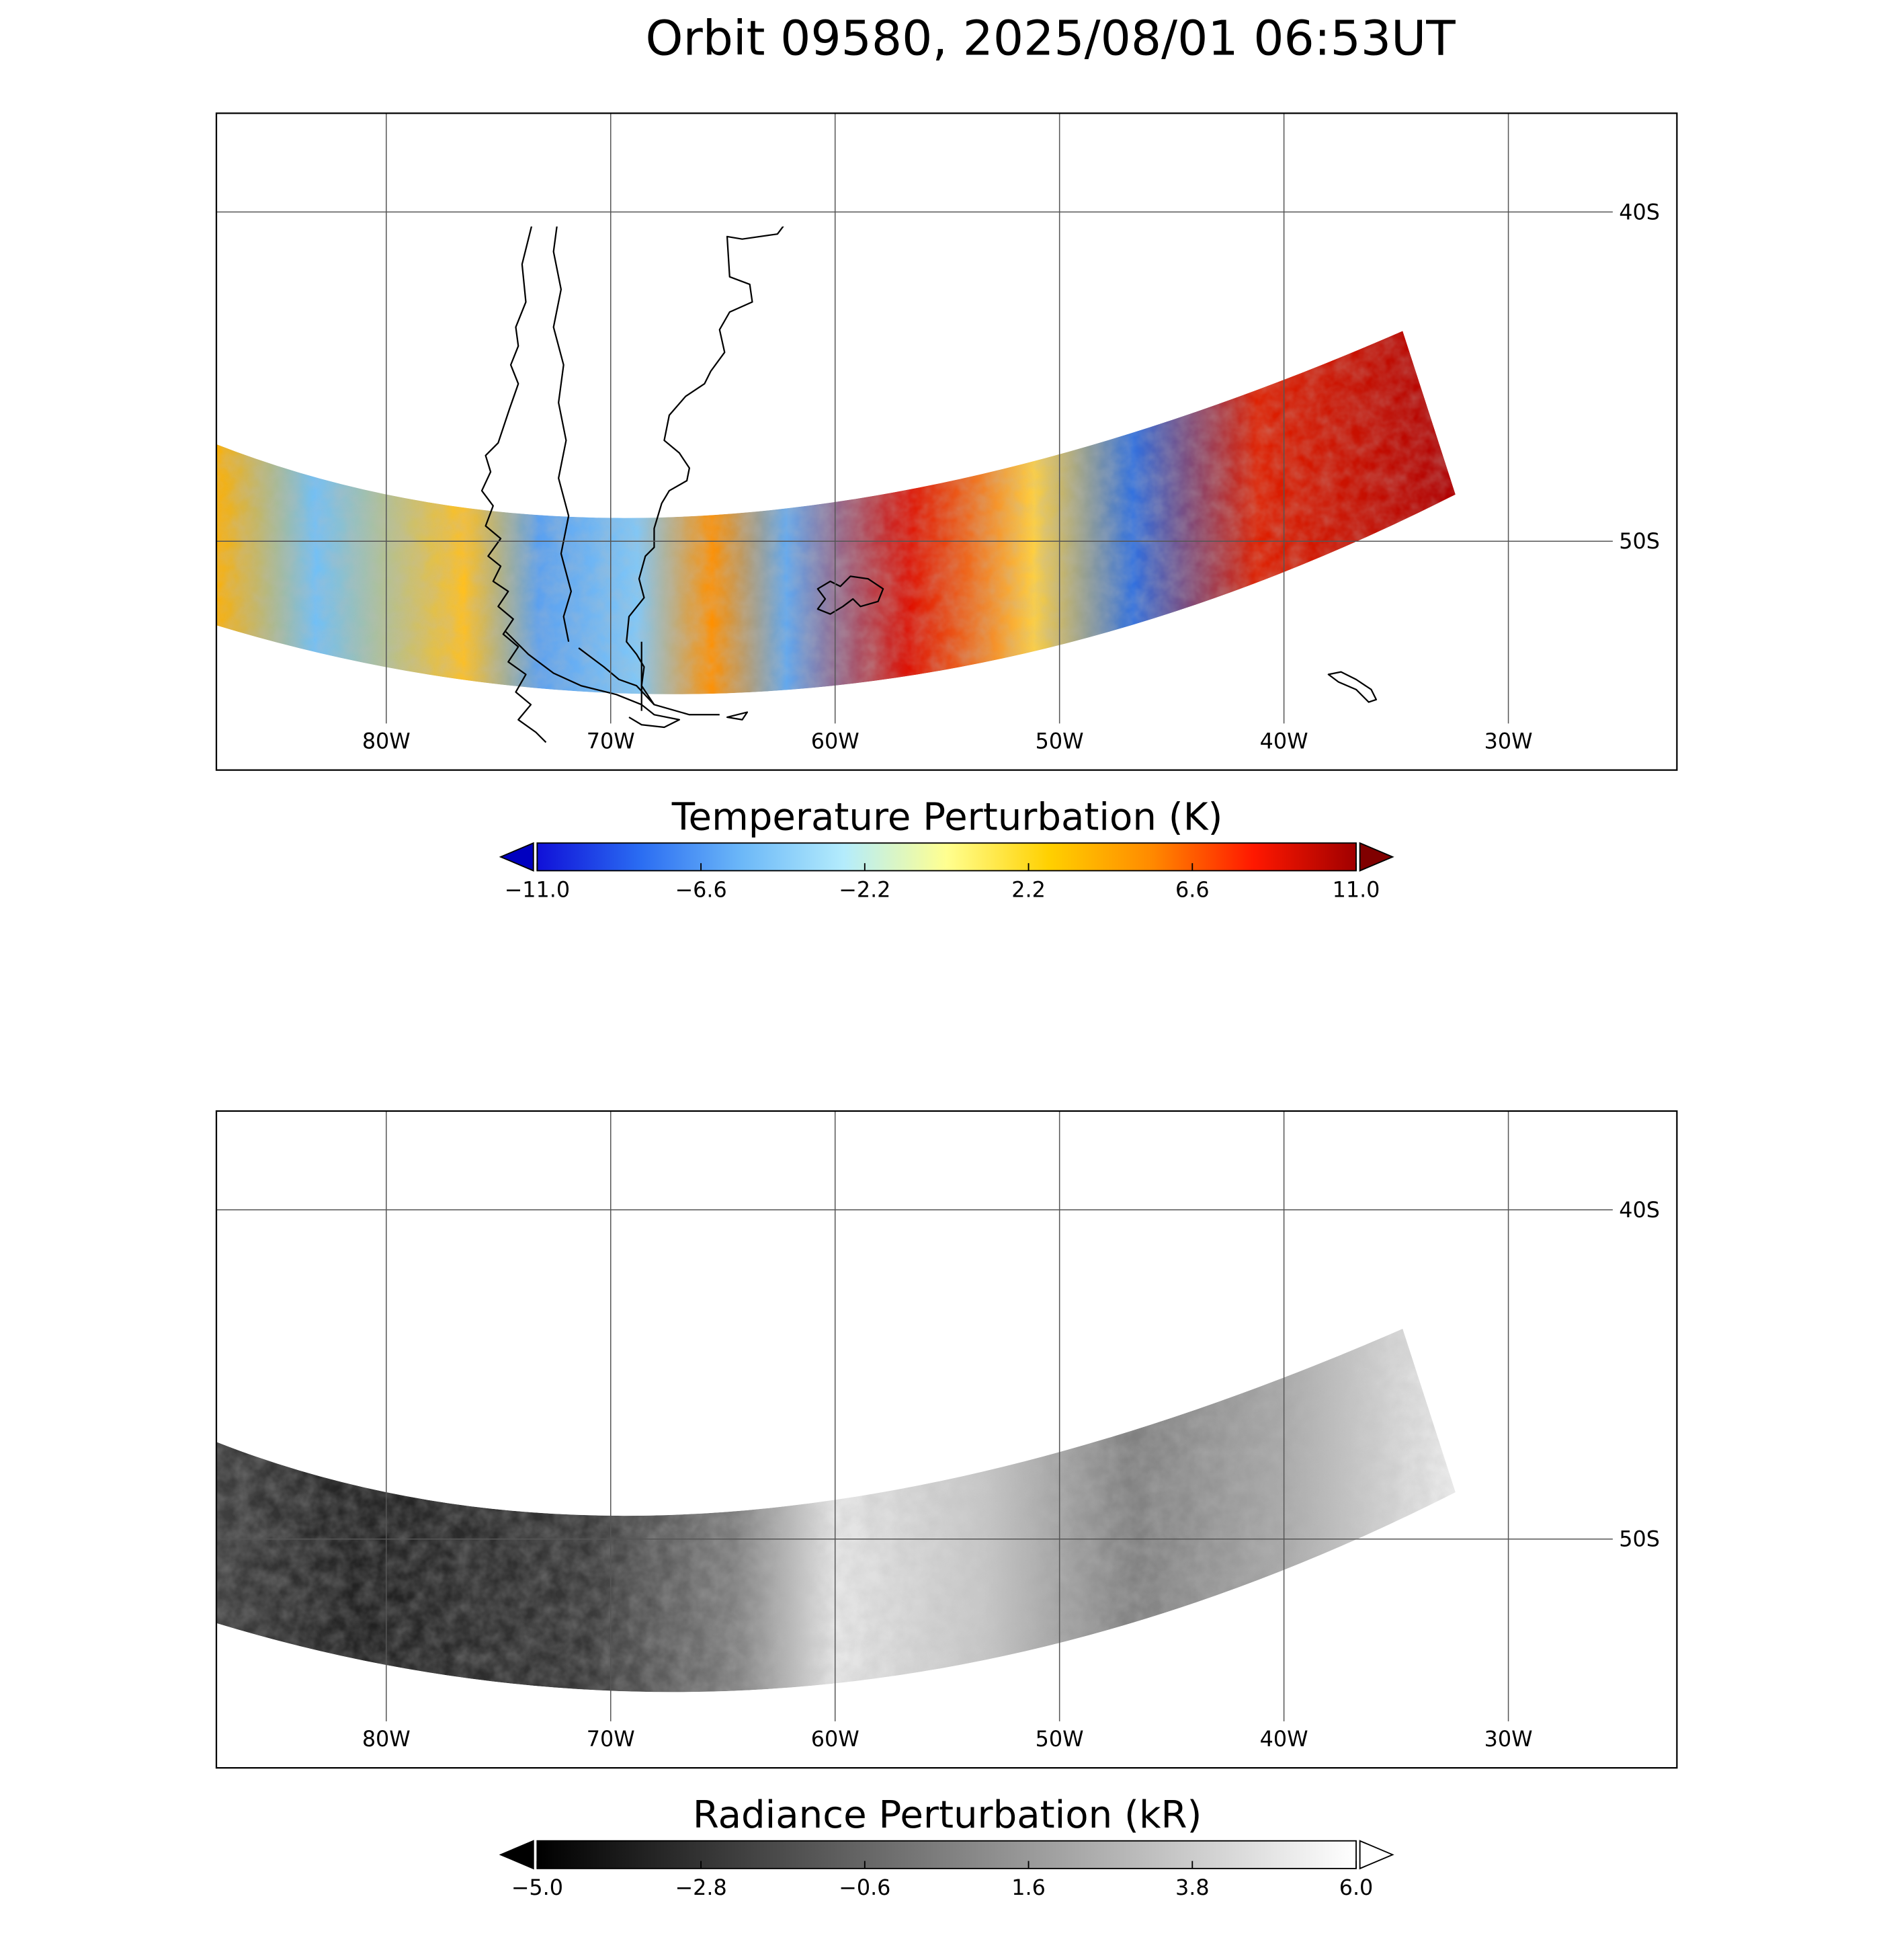 This screenshot has height=1960, width=1887. Describe the element at coordinates (864, 1888) in the screenshot. I see `colorbar-tick-label: −0.6` at that location.